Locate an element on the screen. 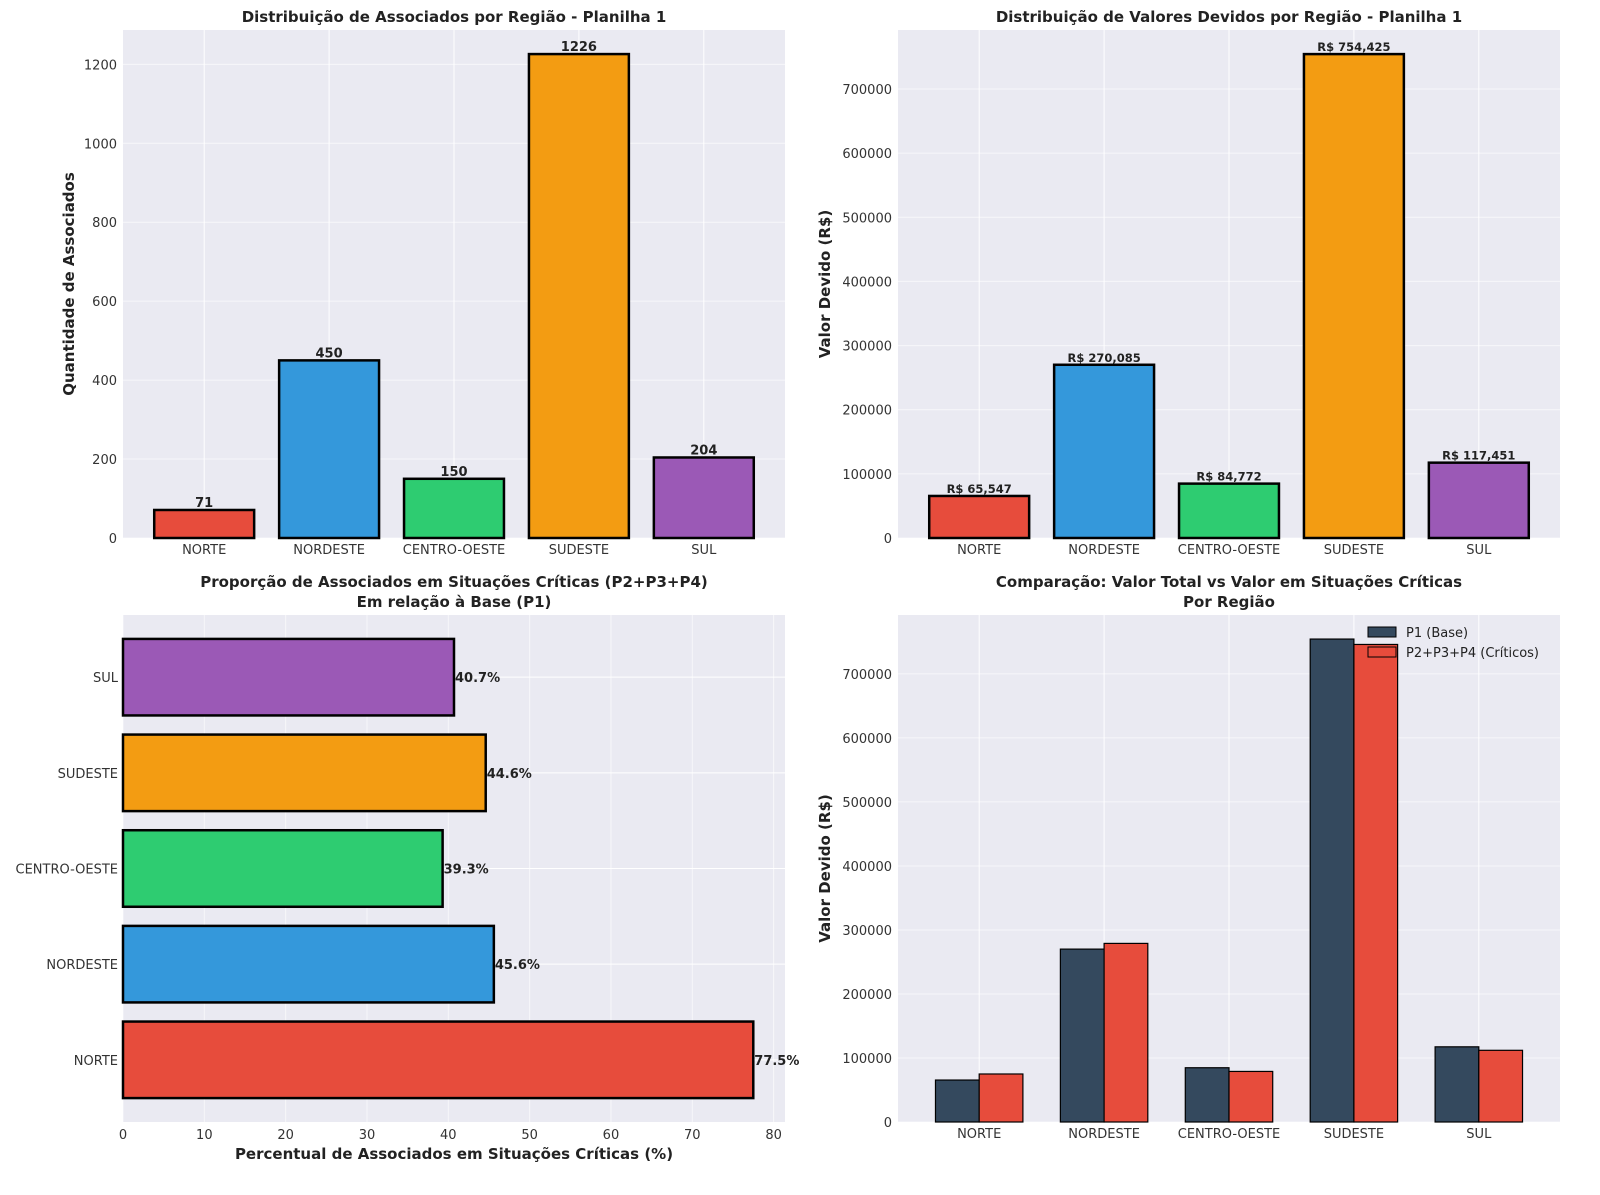 The image size is (1600, 1195). y-tick-label: 1000 is located at coordinates (100, 144).